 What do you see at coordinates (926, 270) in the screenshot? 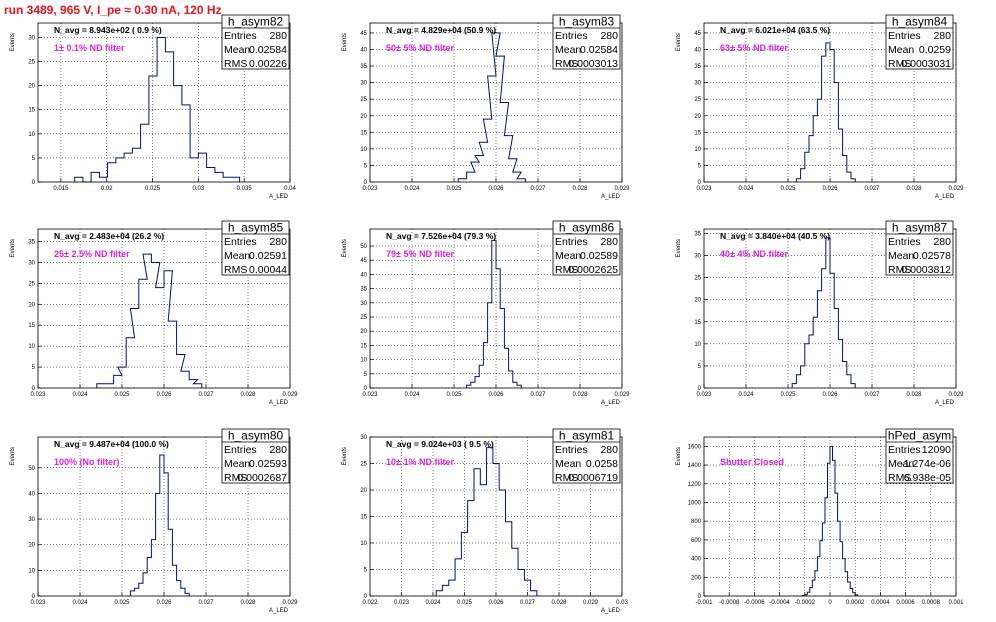
I see `stats-value: 0.0003812` at bounding box center [926, 270].